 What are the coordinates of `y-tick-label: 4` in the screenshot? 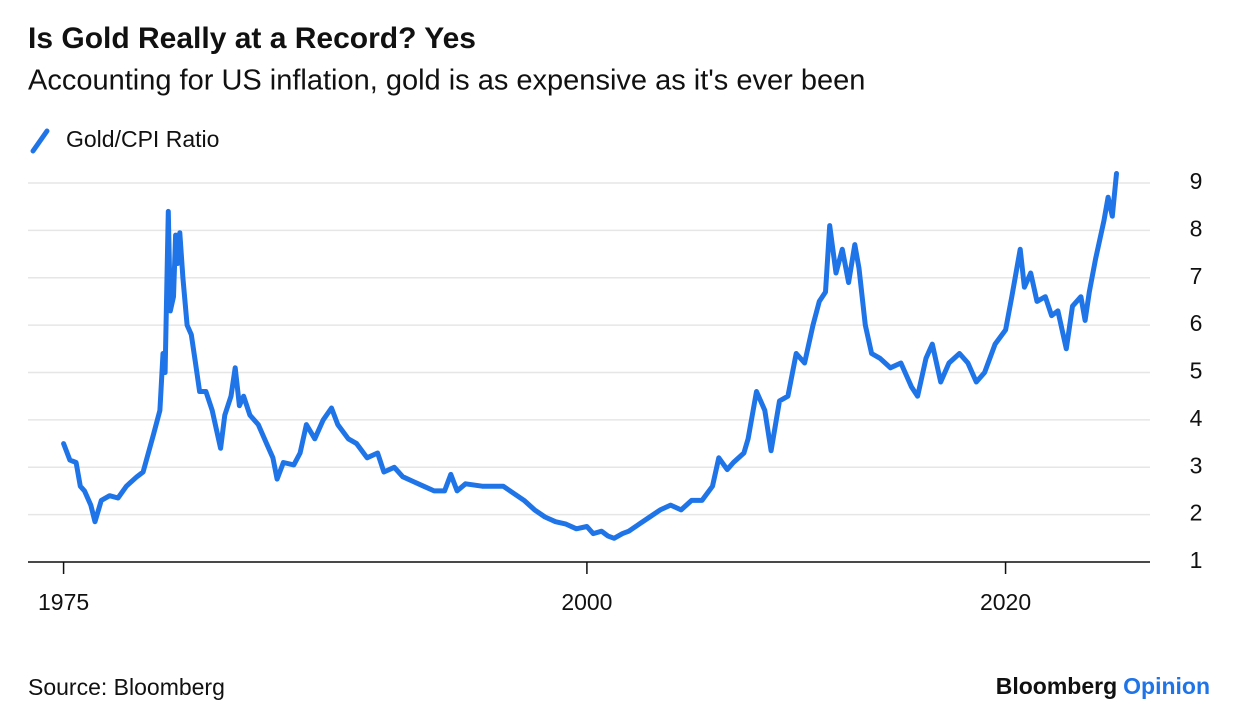 It's located at (1196, 418).